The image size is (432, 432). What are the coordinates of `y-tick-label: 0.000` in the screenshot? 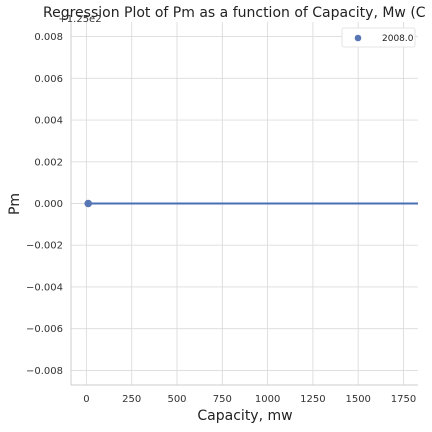 It's located at (48, 204).